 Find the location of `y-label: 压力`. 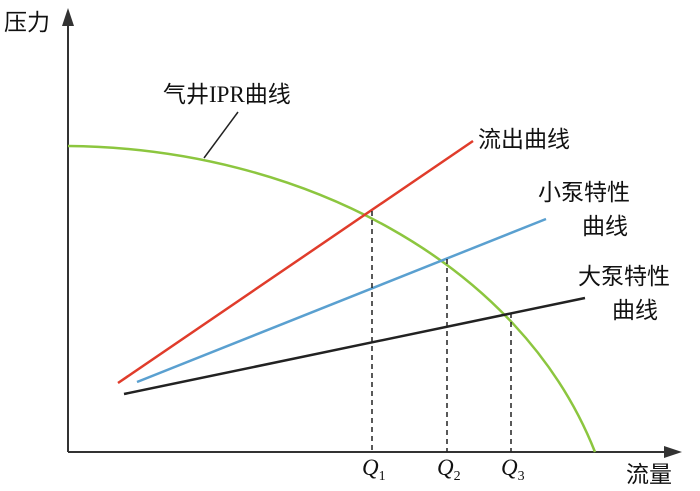

y-label: 压力 is located at coordinates (27, 22).